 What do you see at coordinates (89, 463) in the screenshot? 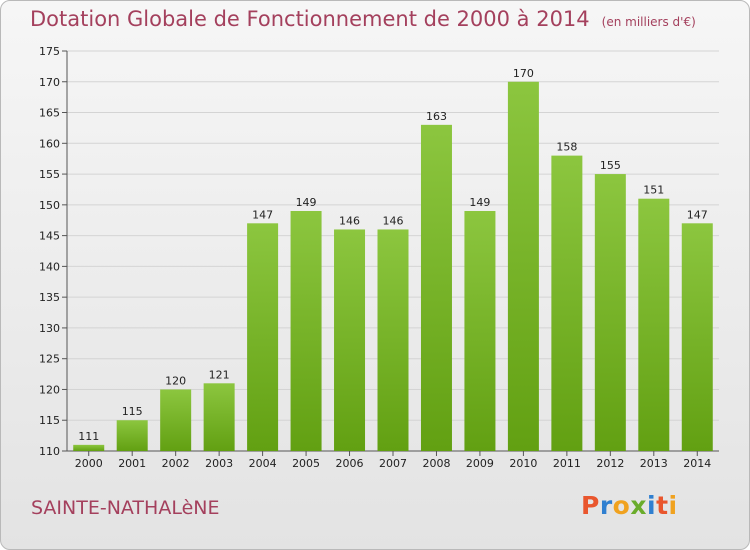
I see `x-tick-label: 2000` at bounding box center [89, 463].